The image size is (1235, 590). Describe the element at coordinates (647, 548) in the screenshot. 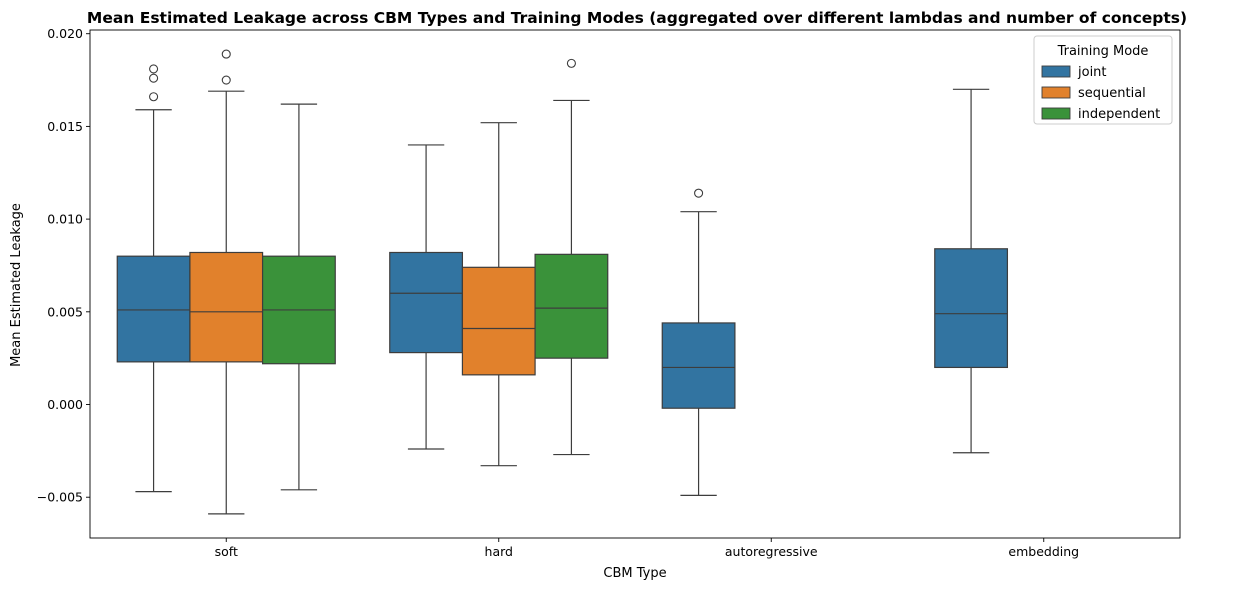

I see `x-axis: soft hard autoregressive embedding` at that location.